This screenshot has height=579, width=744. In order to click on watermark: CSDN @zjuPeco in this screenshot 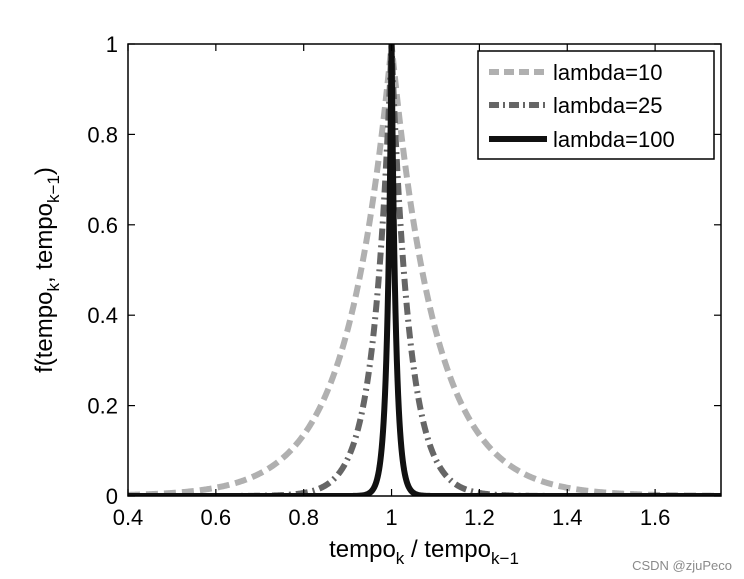, I will do `click(682, 565)`.